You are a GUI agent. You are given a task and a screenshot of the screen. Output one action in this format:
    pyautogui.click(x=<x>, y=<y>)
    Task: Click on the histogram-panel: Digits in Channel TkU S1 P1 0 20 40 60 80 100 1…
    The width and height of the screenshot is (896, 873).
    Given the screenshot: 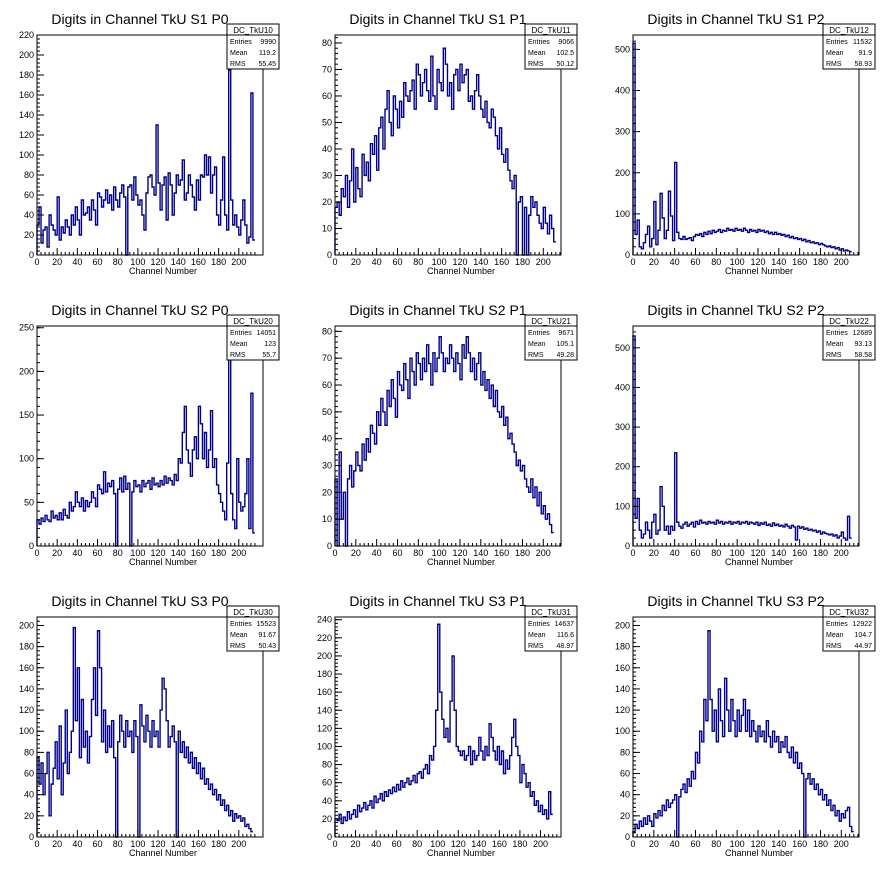 What is the action you would take?
    pyautogui.click(x=447, y=145)
    